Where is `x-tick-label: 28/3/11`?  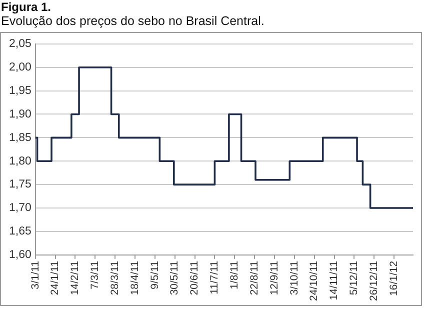
x-tick-label: 28/3/11 is located at coordinates (114, 278).